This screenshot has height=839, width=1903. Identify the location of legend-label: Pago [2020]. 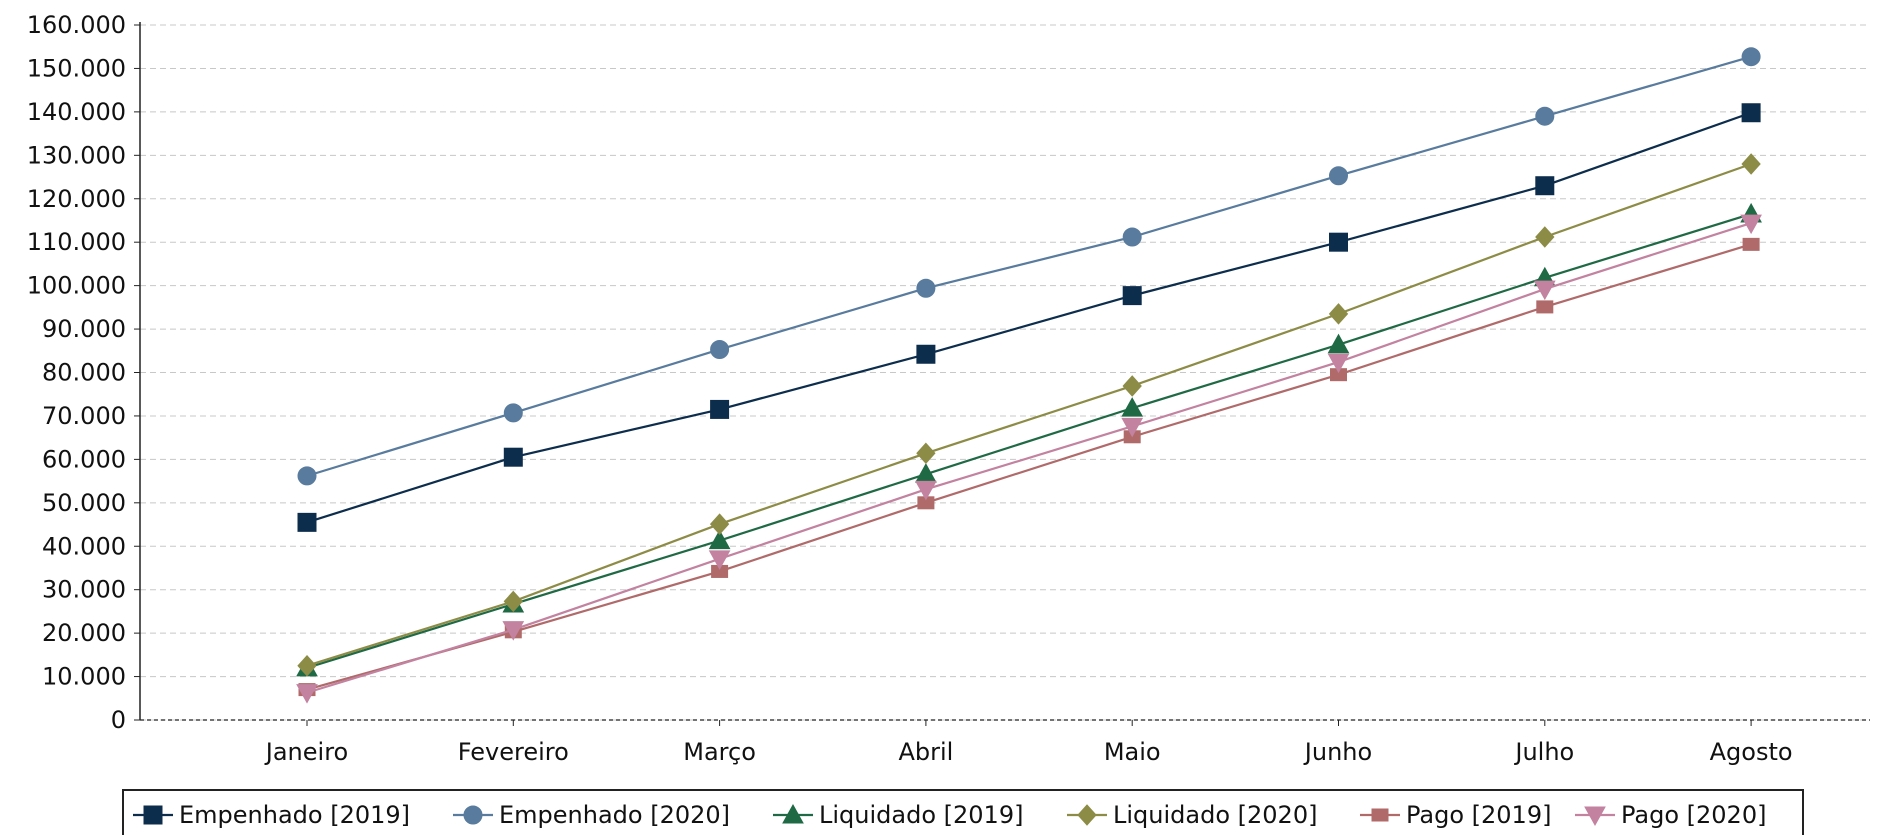
(1693, 815).